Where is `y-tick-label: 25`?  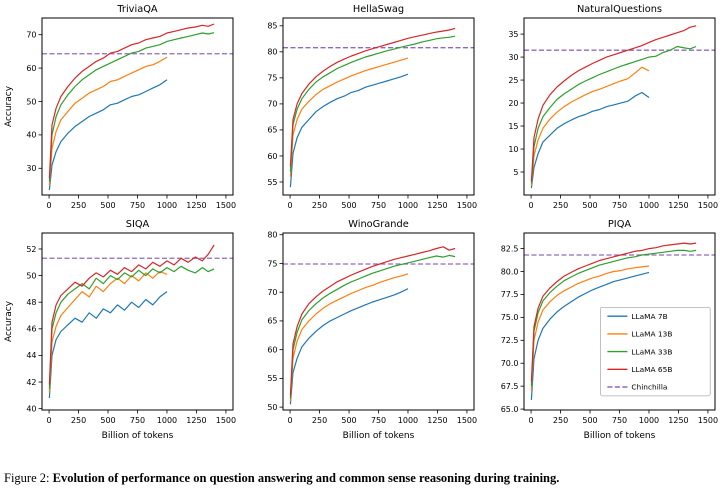
y-tick-label: 25 is located at coordinates (513, 80).